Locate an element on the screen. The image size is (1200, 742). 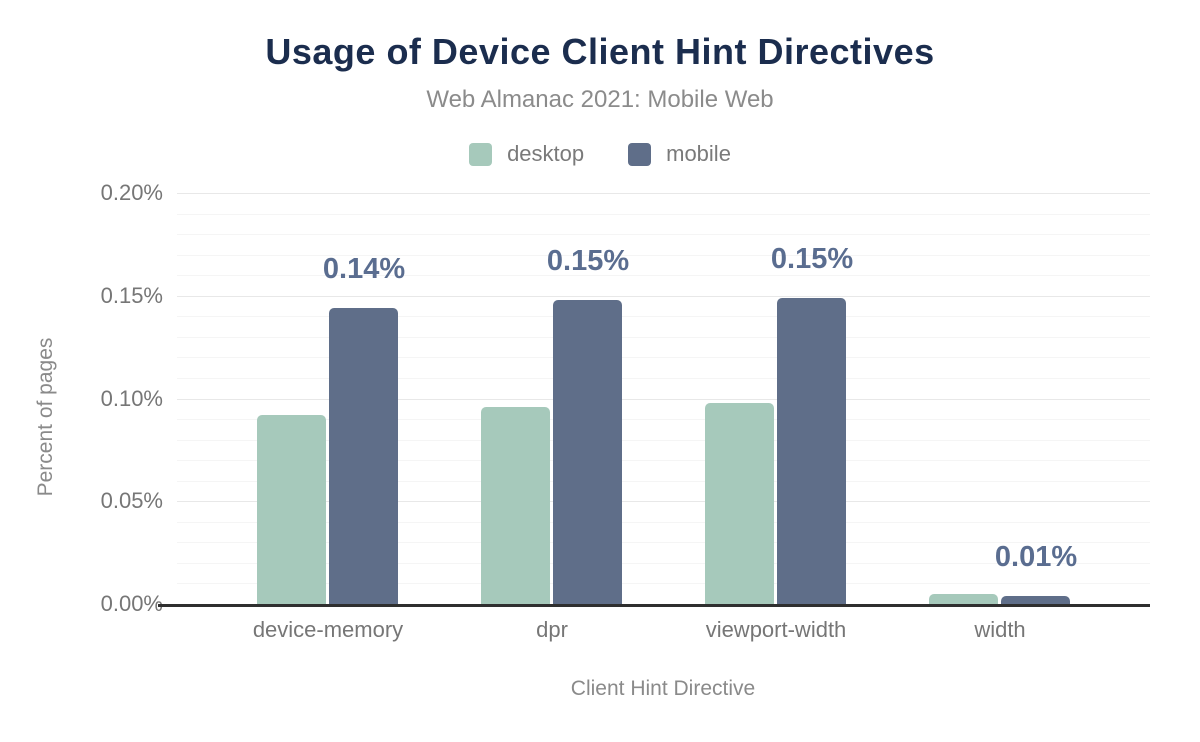
bar-desktop-viewport-width is located at coordinates (739, 503).